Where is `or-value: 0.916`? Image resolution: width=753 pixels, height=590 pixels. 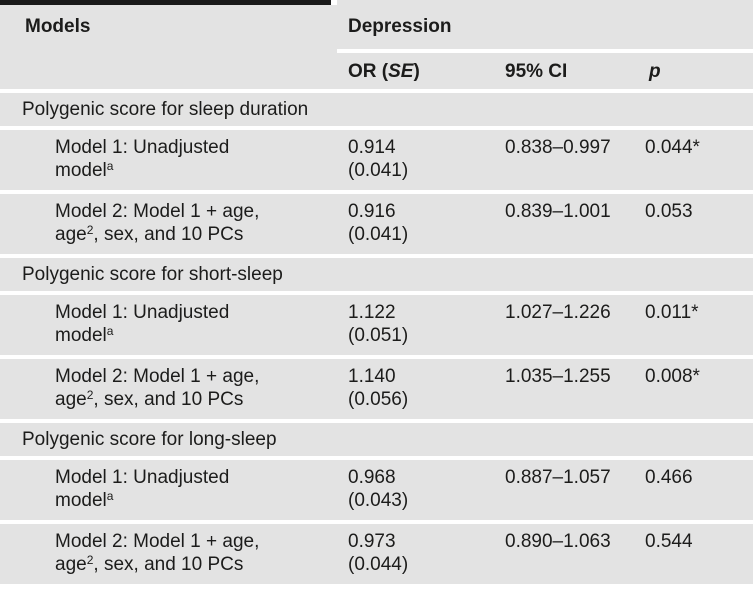
or-value: 0.916 is located at coordinates (372, 211).